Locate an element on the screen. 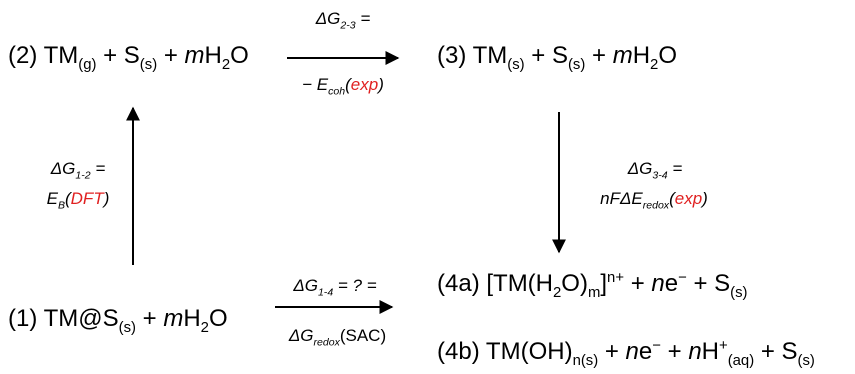  state-4a: (4a) [TM(H2O)m]n+ + ne− + S(s) is located at coordinates (592, 285).